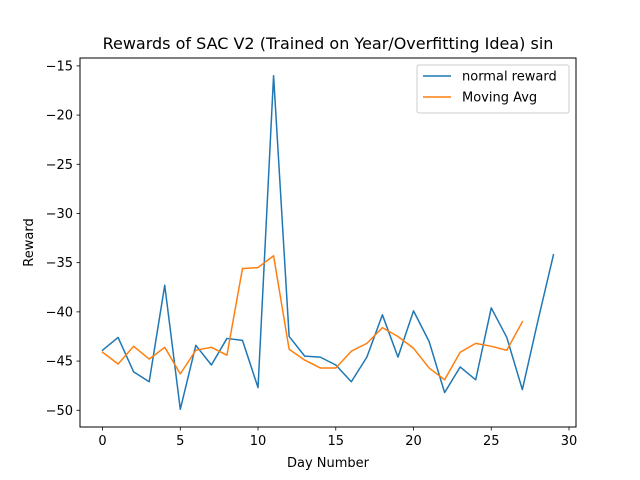 The height and width of the screenshot is (480, 640). Describe the element at coordinates (258, 441) in the screenshot. I see `x-tick-label: 10` at that location.